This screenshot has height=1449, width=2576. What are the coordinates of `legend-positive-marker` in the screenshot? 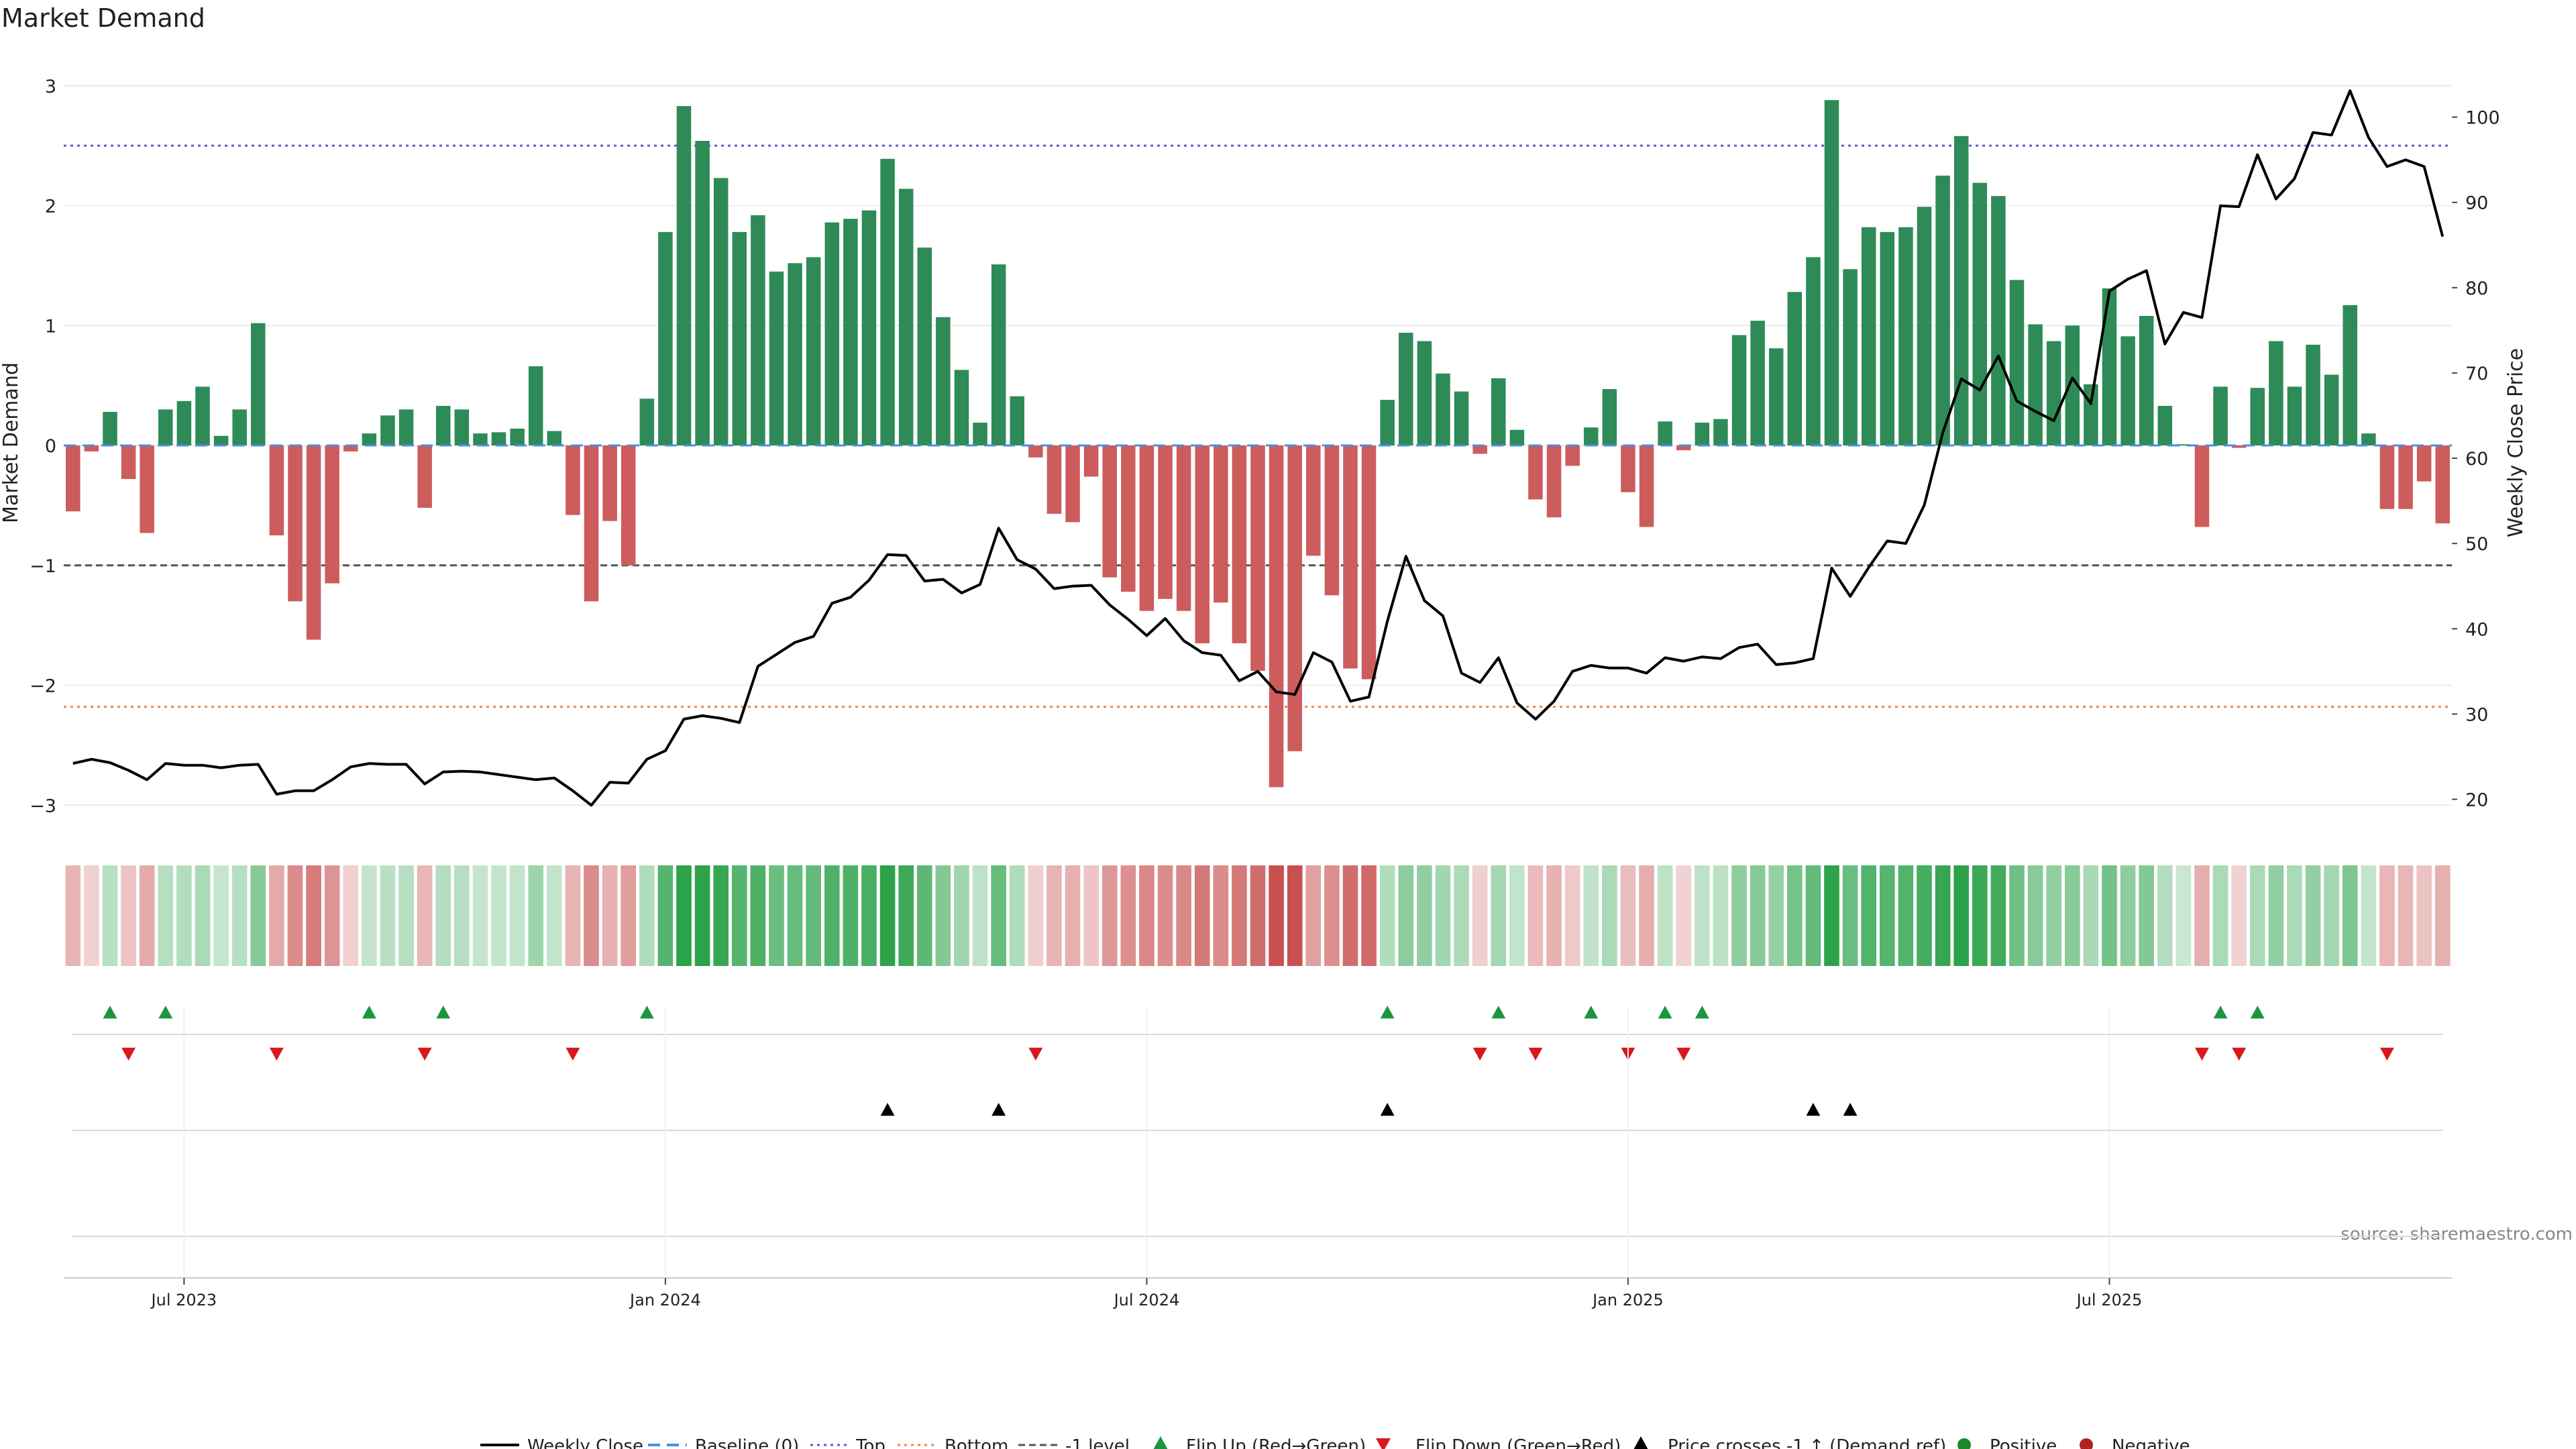 It's located at (1964, 1443).